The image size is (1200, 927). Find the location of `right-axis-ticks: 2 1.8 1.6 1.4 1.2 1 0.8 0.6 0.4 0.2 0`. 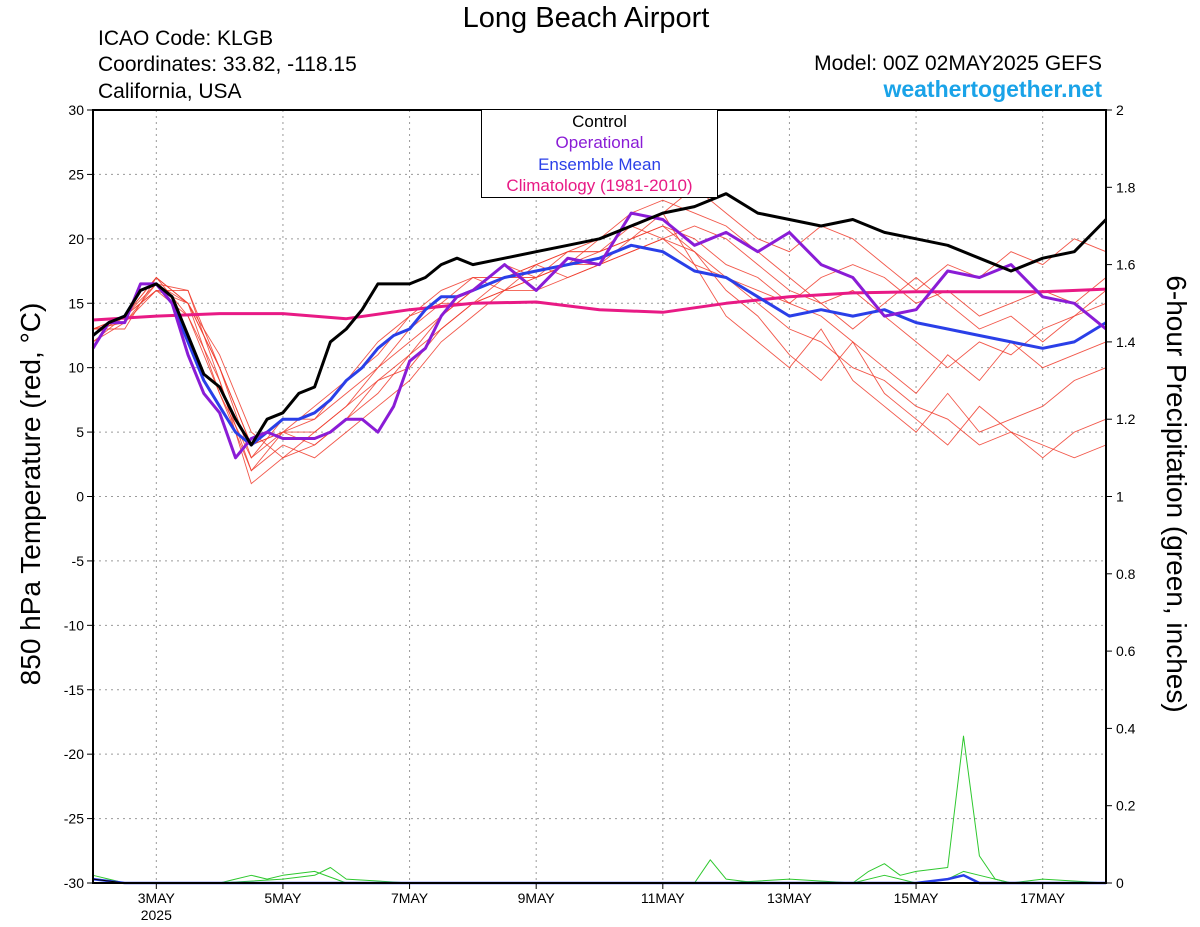

right-axis-ticks: 2 1.8 1.6 1.4 1.2 1 0.8 0.6 0.4 0.2 0 is located at coordinates (1121, 496).